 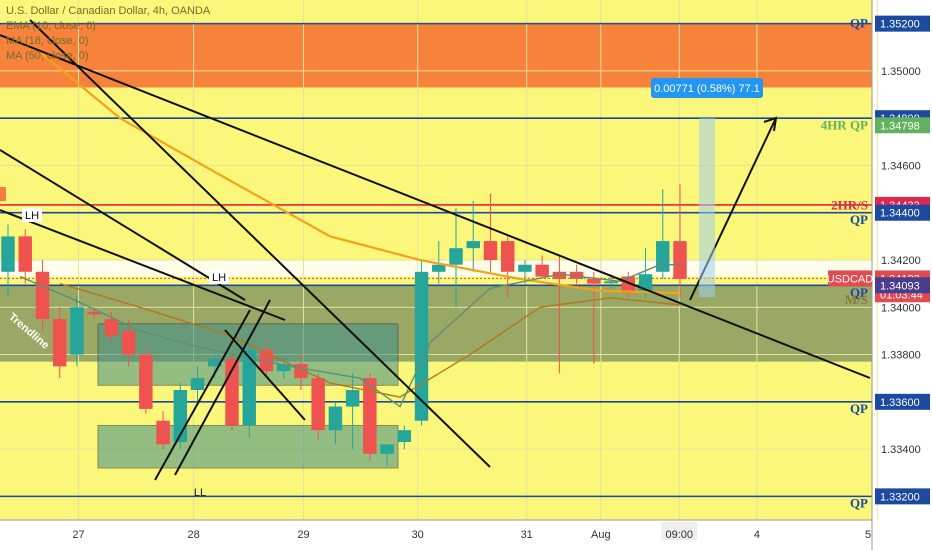 I want to click on time-tick-5: Aug, so click(x=601, y=535).